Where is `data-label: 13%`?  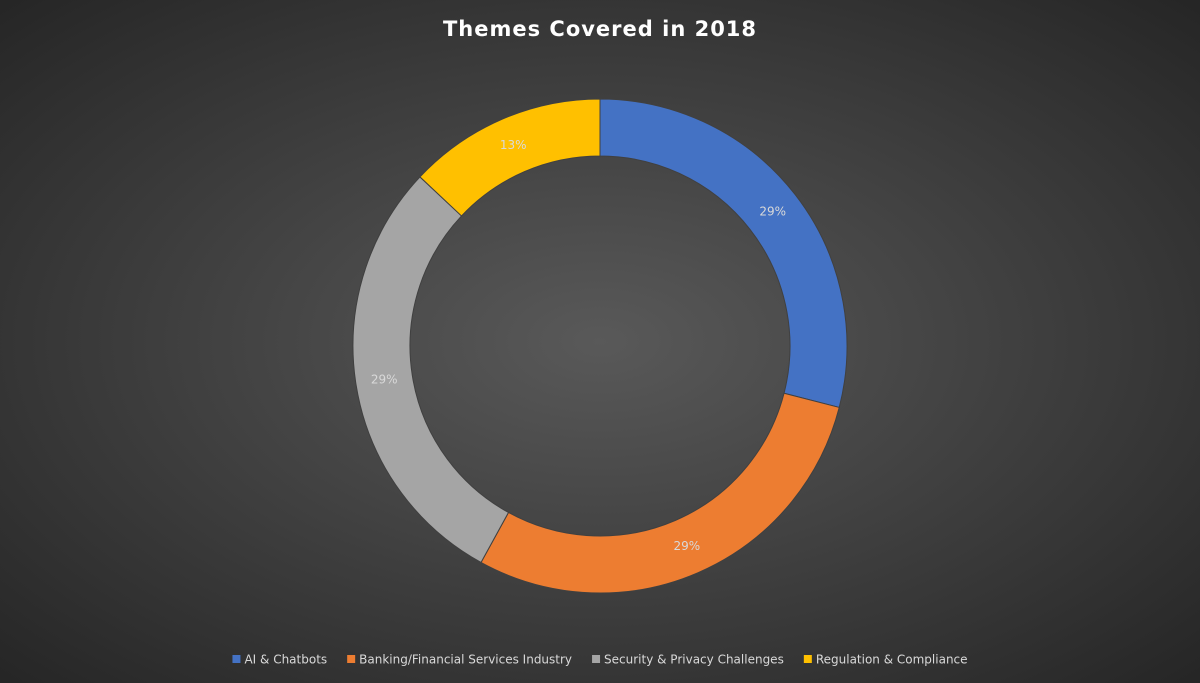
data-label: 13% is located at coordinates (513, 145).